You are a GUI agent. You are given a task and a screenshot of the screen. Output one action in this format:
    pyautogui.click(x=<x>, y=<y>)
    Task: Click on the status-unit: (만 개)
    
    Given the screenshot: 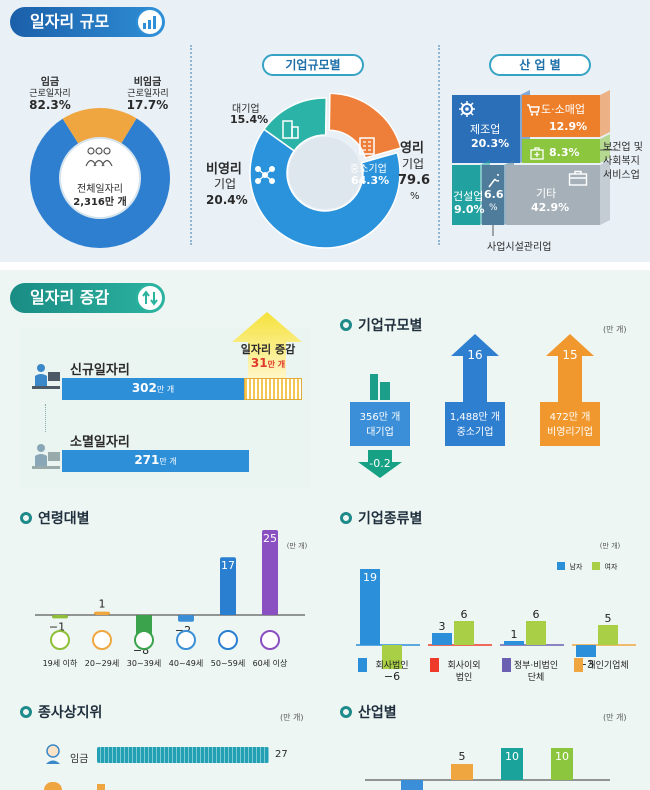 What is the action you would take?
    pyautogui.click(x=292, y=717)
    